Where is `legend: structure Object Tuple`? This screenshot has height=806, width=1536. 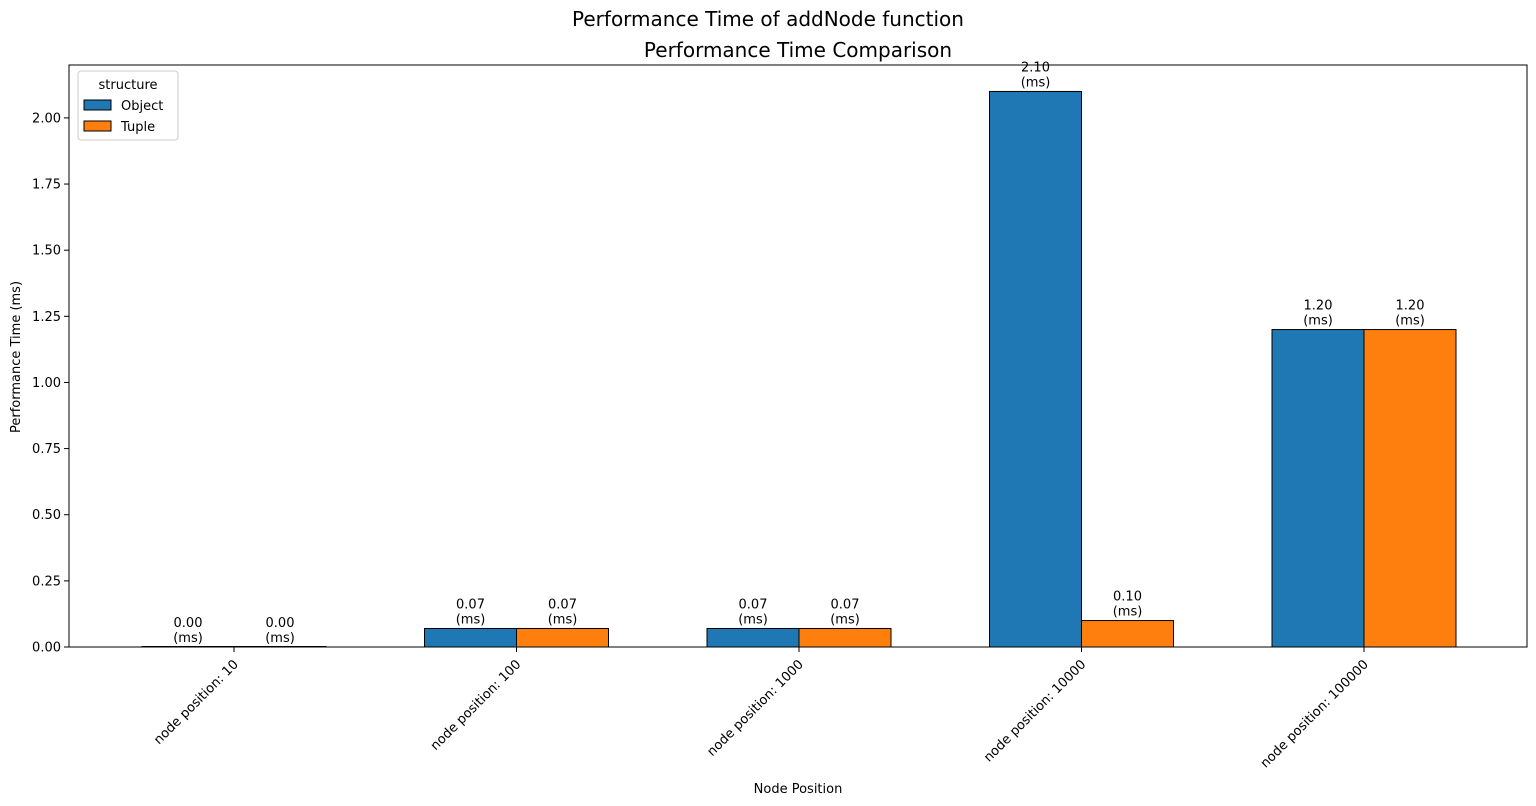
legend: structure Object Tuple is located at coordinates (128, 105).